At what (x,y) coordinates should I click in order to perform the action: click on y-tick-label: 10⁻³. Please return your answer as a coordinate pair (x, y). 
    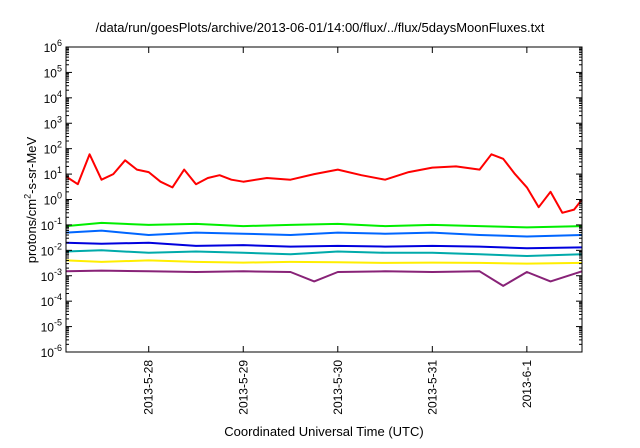
    Looking at the image, I should click on (51, 275).